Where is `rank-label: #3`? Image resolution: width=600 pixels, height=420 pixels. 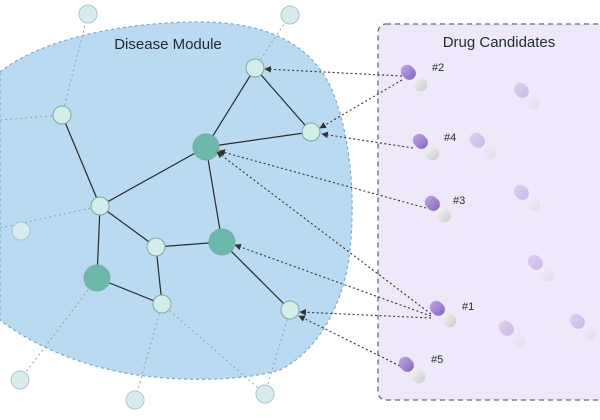
rank-label: #3 is located at coordinates (459, 201).